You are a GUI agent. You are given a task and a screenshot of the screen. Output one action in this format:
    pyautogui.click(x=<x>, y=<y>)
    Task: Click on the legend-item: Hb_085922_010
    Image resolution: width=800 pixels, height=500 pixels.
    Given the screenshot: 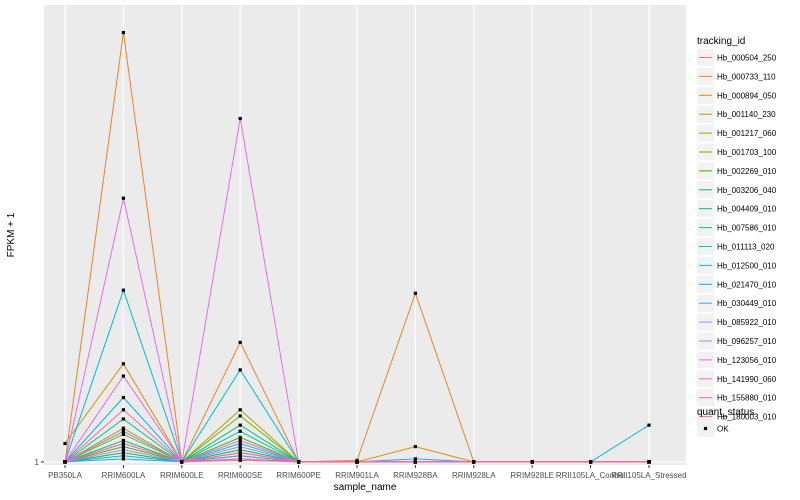 What is the action you would take?
    pyautogui.click(x=737, y=322)
    